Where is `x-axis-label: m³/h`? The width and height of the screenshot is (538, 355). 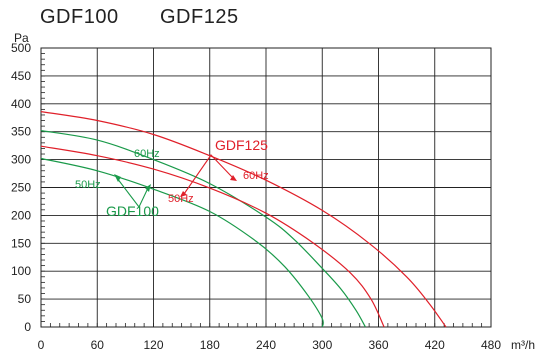
x-axis-label: m³/h is located at coordinates (523, 345).